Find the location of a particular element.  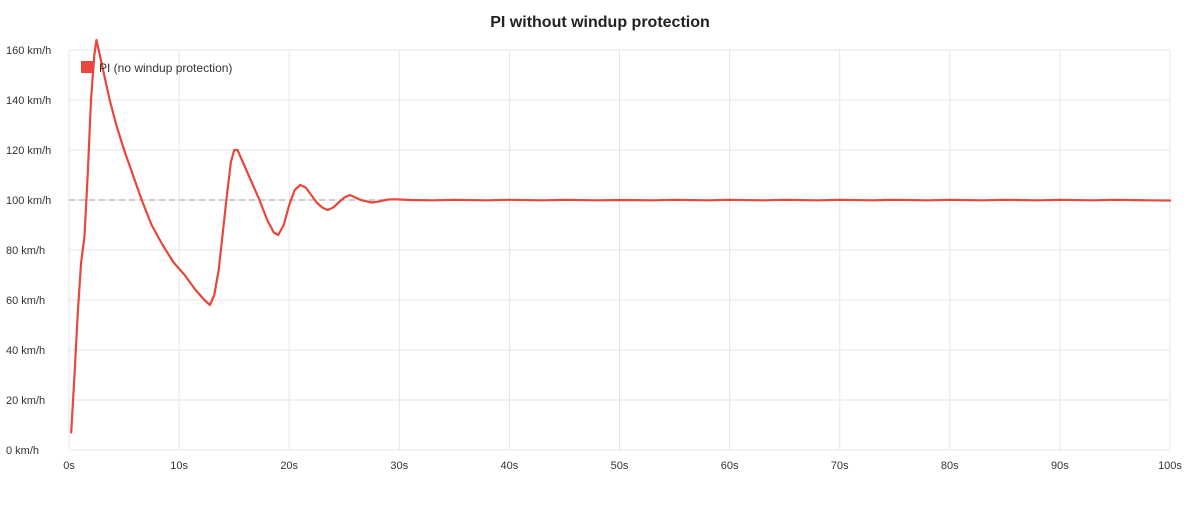

x-tick-label: 90s is located at coordinates (1060, 466).